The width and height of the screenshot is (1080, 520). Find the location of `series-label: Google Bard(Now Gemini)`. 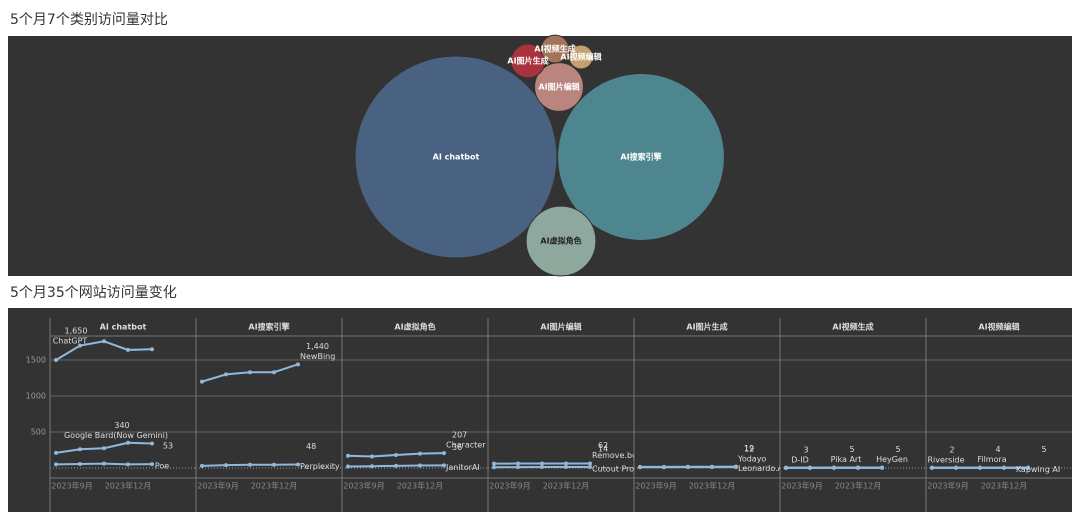

series-label: Google Bard(Now Gemini) is located at coordinates (116, 435).